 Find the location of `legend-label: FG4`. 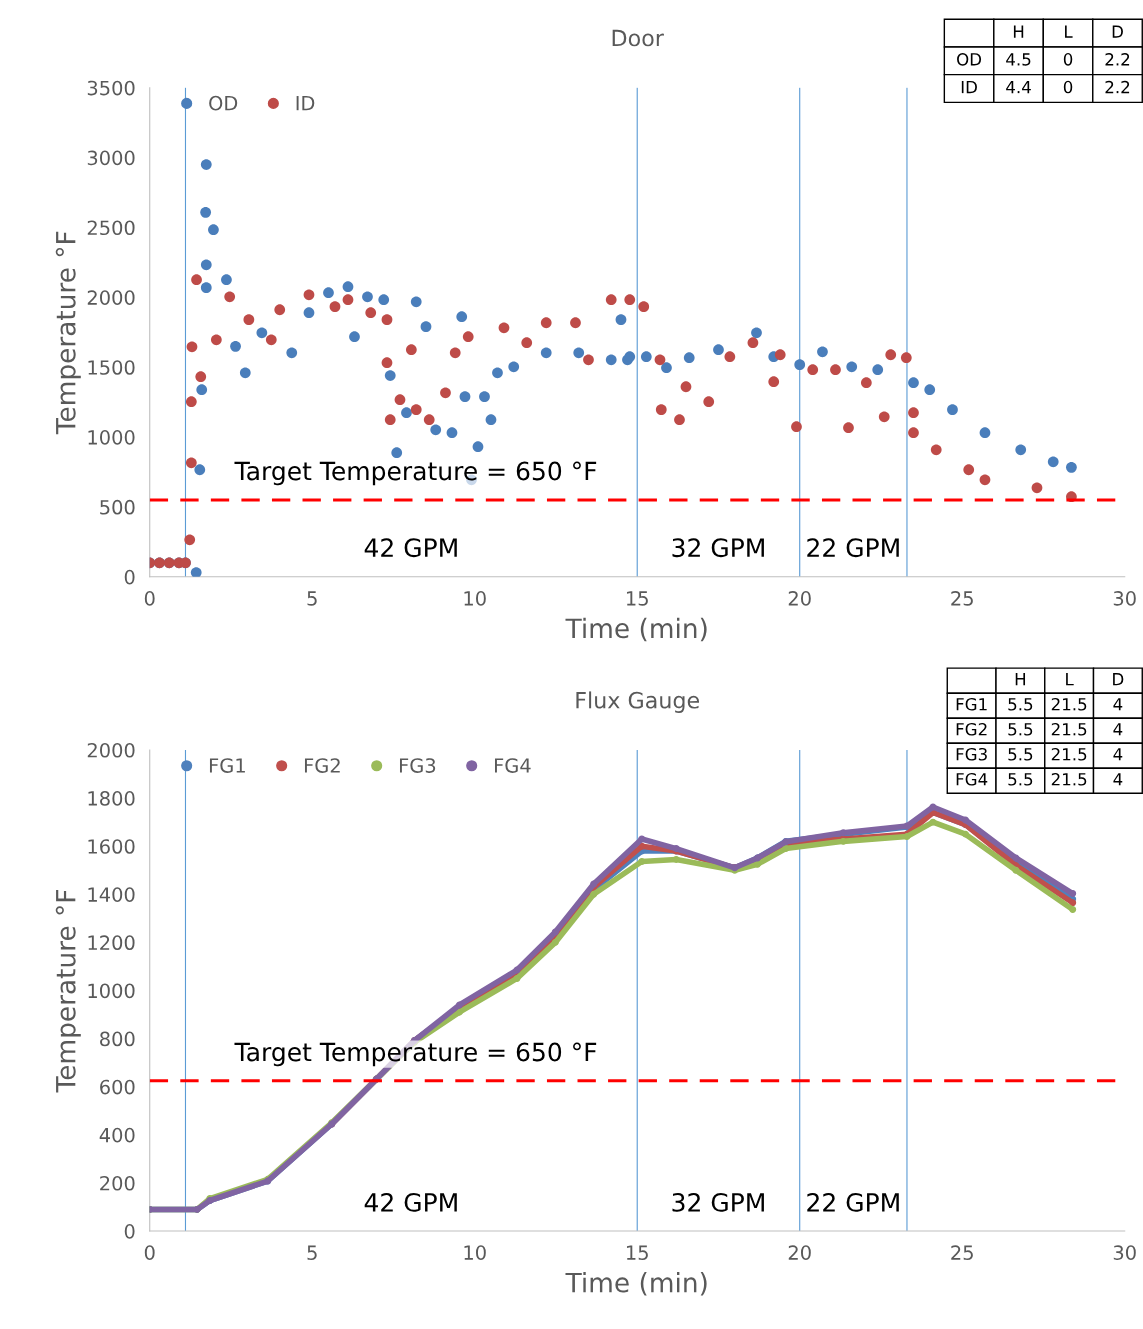

legend-label: FG4 is located at coordinates (513, 765).